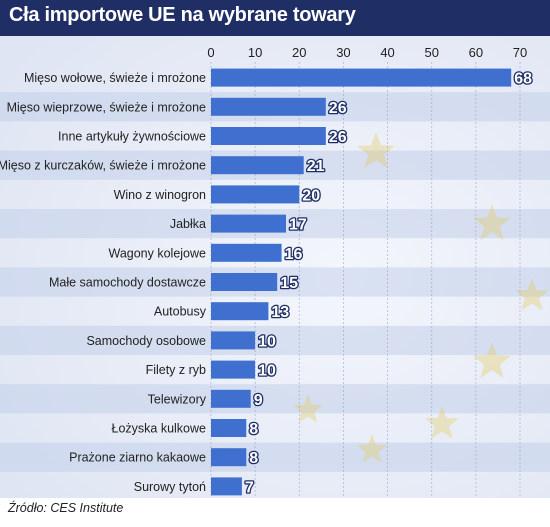 The width and height of the screenshot is (550, 527). What do you see at coordinates (299, 52) in the screenshot?
I see `tick-label: 20` at bounding box center [299, 52].